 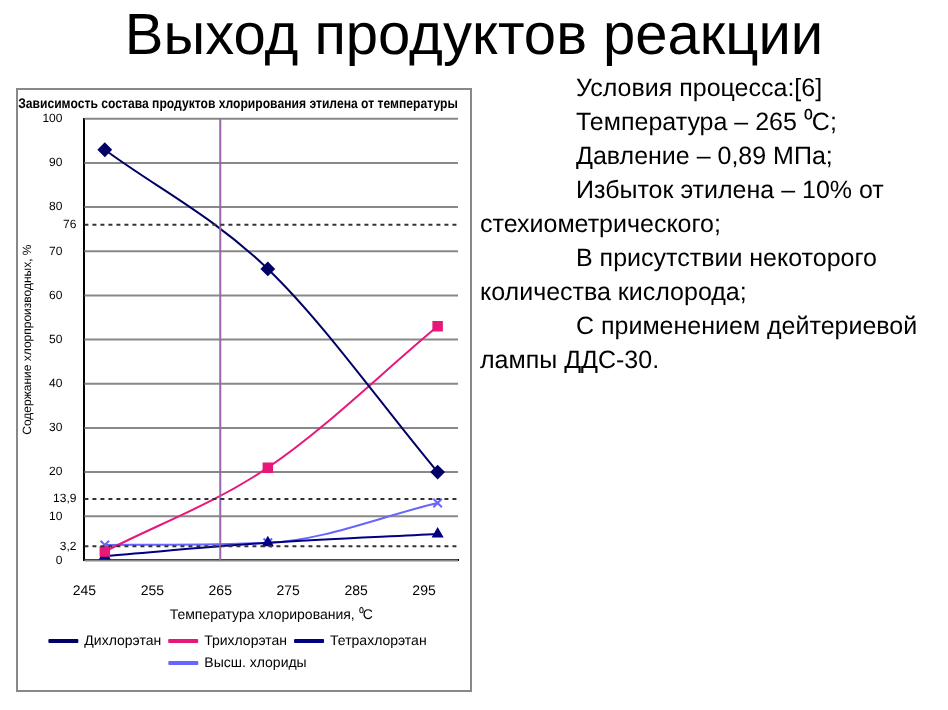 What do you see at coordinates (700, 344) in the screenshot?
I see `text: С применением дейтериевой лампы ДДС-30.` at bounding box center [700, 344].